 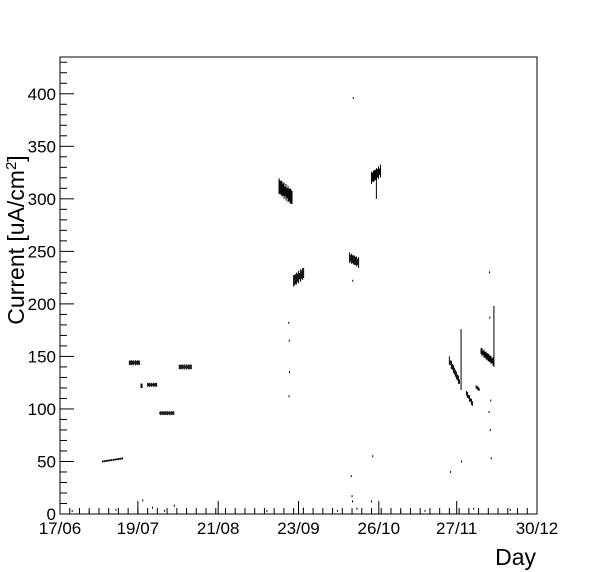 What do you see at coordinates (42, 356) in the screenshot?
I see `y-tick-label: 150` at bounding box center [42, 356].